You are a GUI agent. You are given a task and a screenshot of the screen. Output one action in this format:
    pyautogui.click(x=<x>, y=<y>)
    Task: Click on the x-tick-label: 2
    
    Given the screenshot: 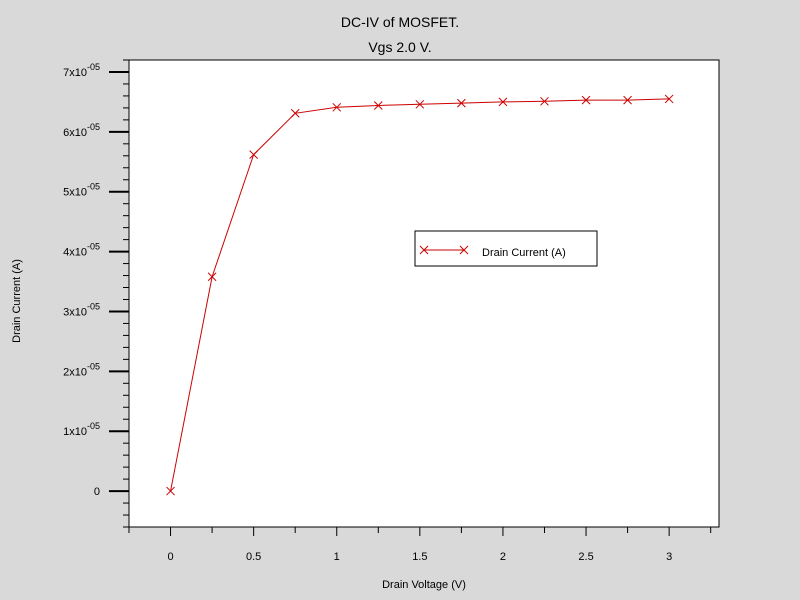 What is the action you would take?
    pyautogui.click(x=503, y=557)
    